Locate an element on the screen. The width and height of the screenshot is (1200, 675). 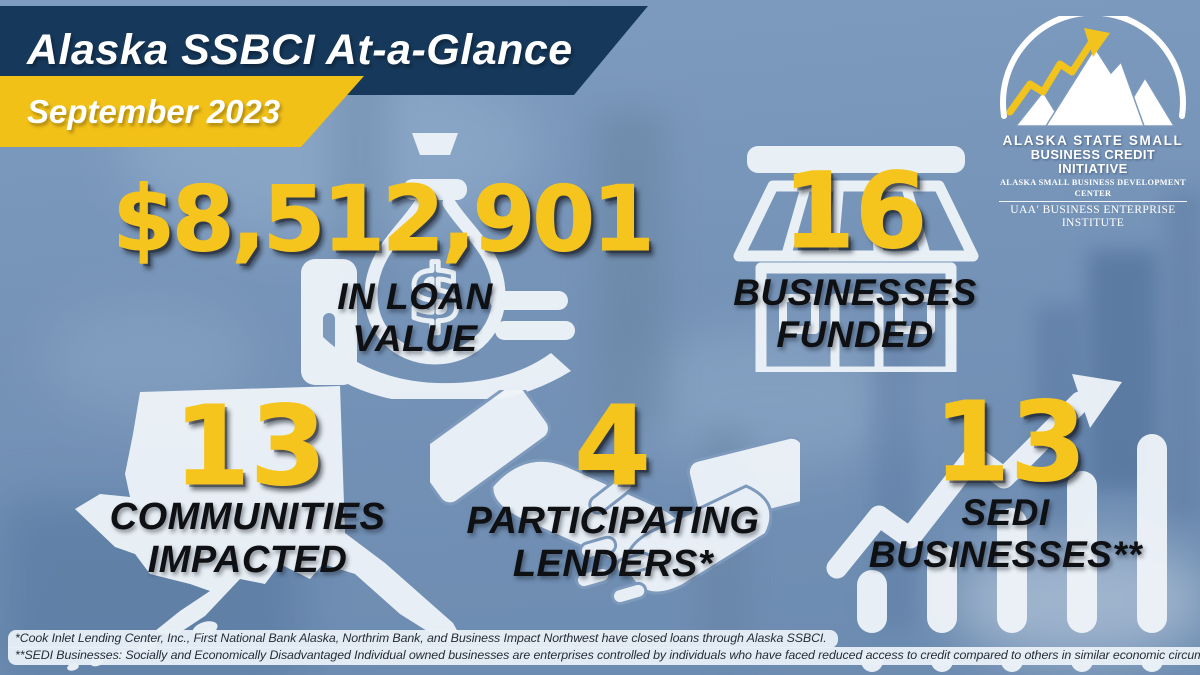
stat-label-line: VALUE is located at coordinates (415, 338).